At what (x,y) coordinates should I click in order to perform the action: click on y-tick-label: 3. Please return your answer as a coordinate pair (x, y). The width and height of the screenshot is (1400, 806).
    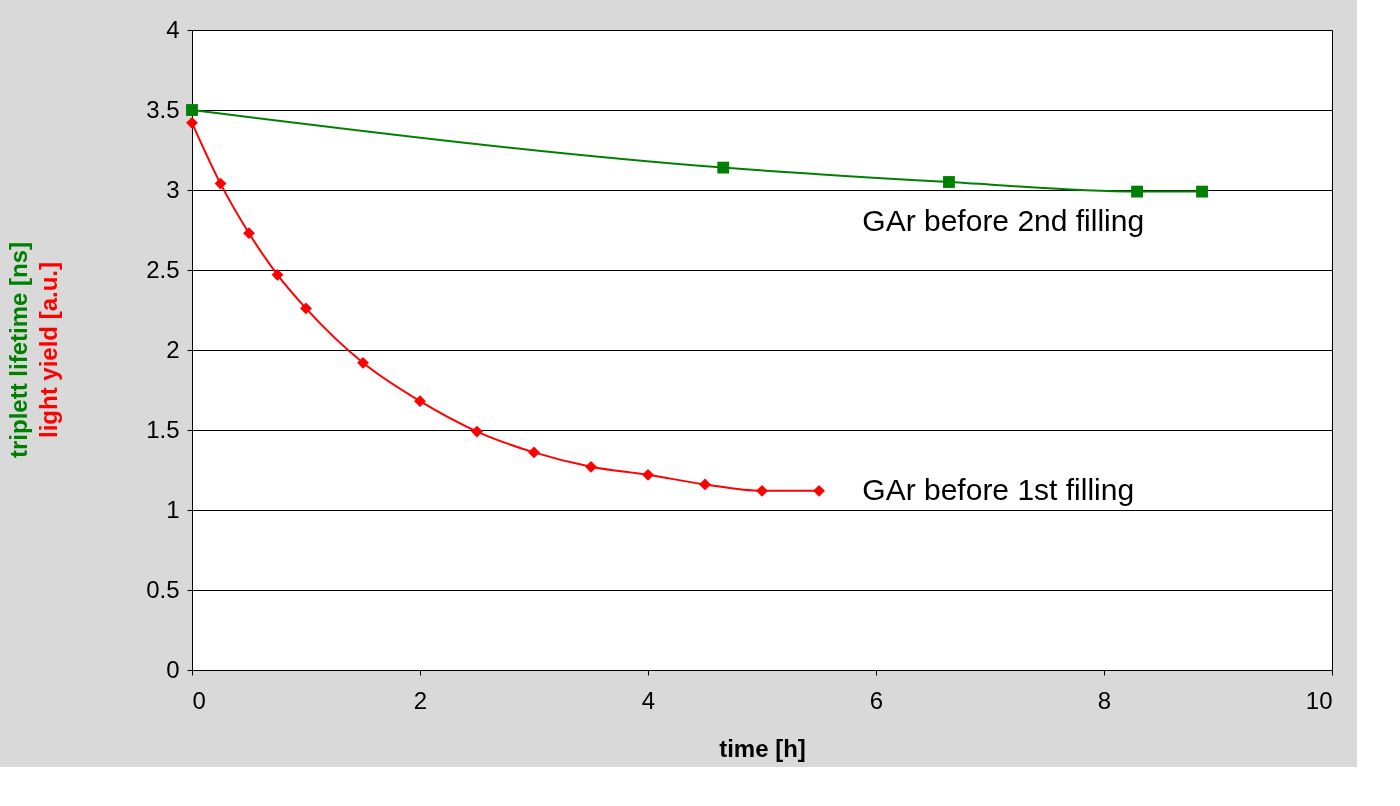
    Looking at the image, I should click on (173, 189).